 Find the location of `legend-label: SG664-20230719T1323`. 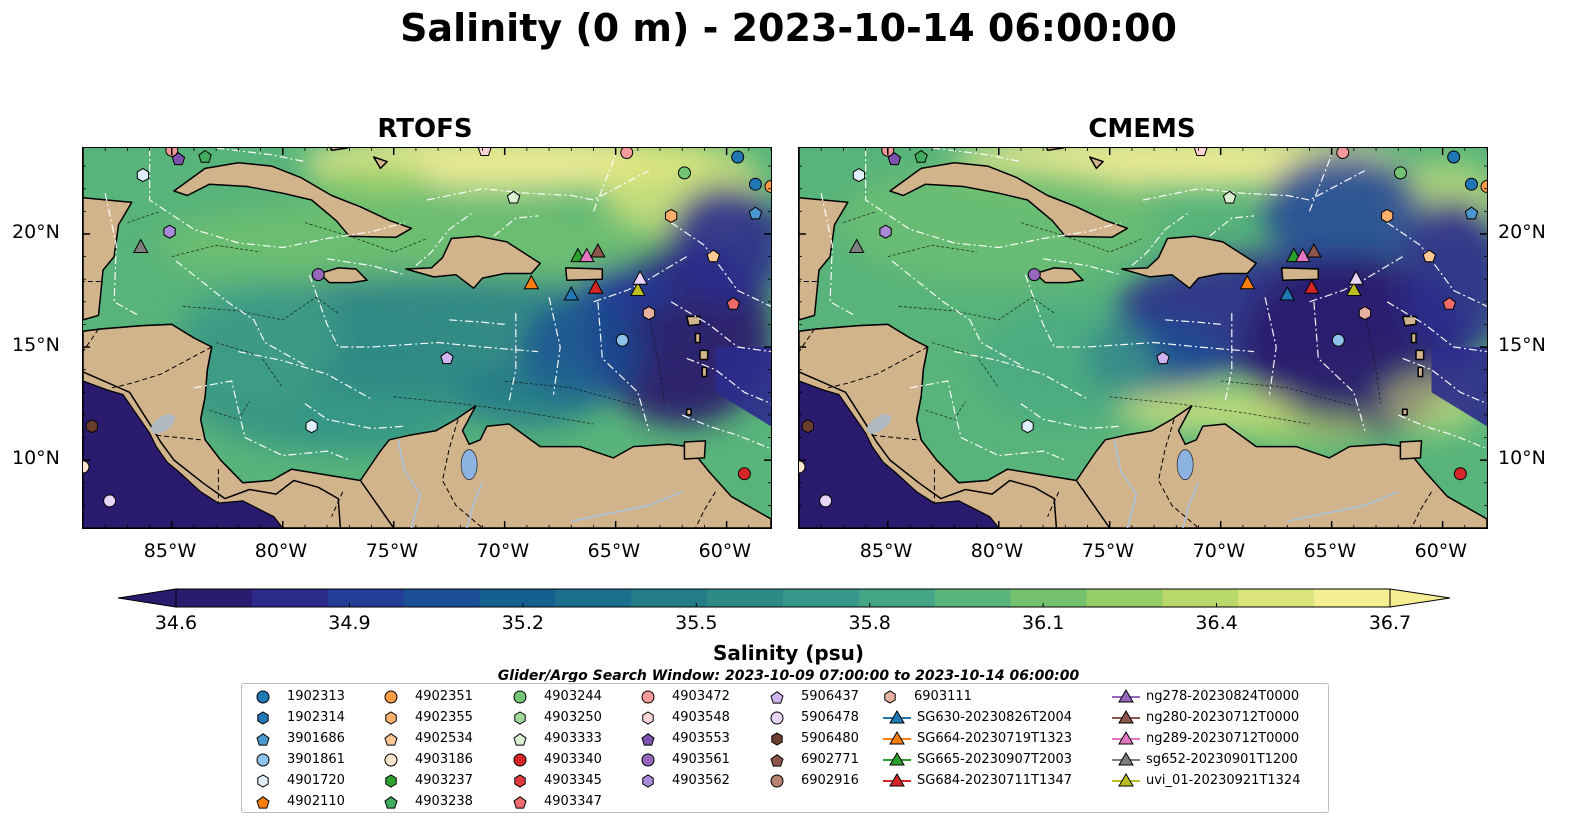

legend-label: SG664-20230719T1323 is located at coordinates (995, 738).